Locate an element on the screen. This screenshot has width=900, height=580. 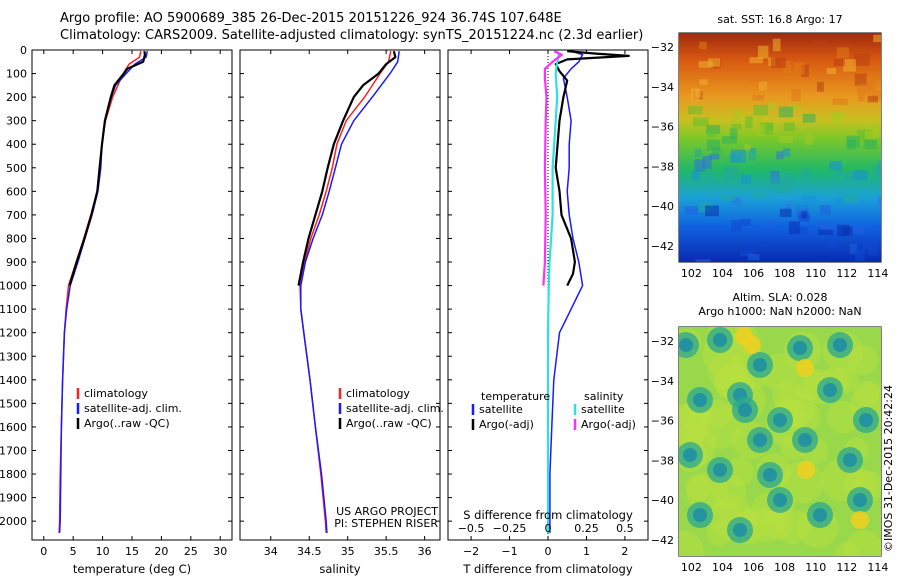
legend-label: Argo(-adj) is located at coordinates (506, 424).